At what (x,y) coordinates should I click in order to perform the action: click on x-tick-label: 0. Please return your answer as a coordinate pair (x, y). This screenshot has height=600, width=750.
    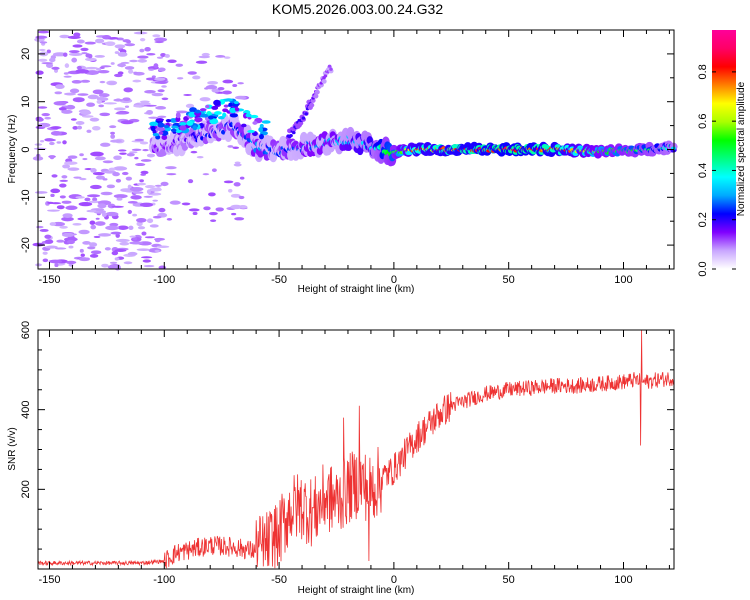
    Looking at the image, I should click on (394, 580).